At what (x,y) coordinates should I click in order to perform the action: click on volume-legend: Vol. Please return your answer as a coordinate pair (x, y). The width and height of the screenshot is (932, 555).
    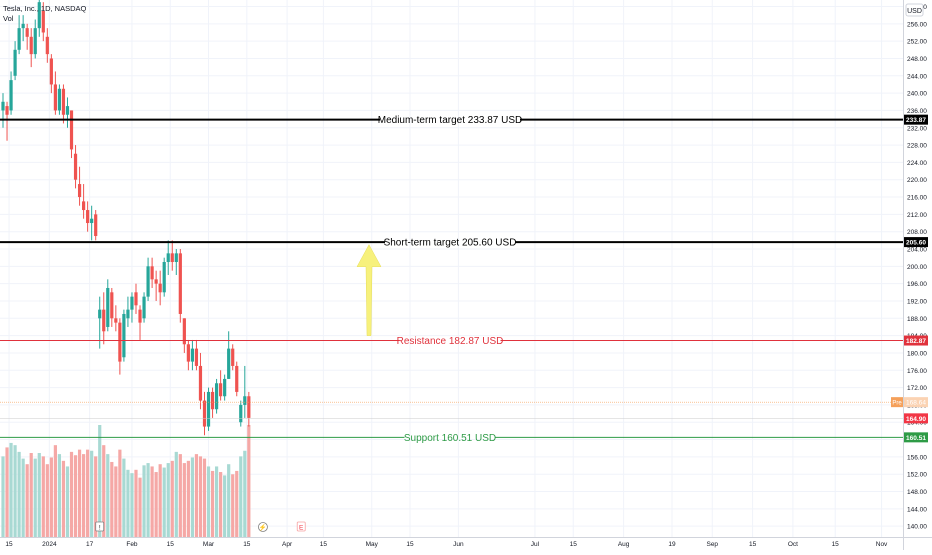
    Looking at the image, I should click on (8, 18).